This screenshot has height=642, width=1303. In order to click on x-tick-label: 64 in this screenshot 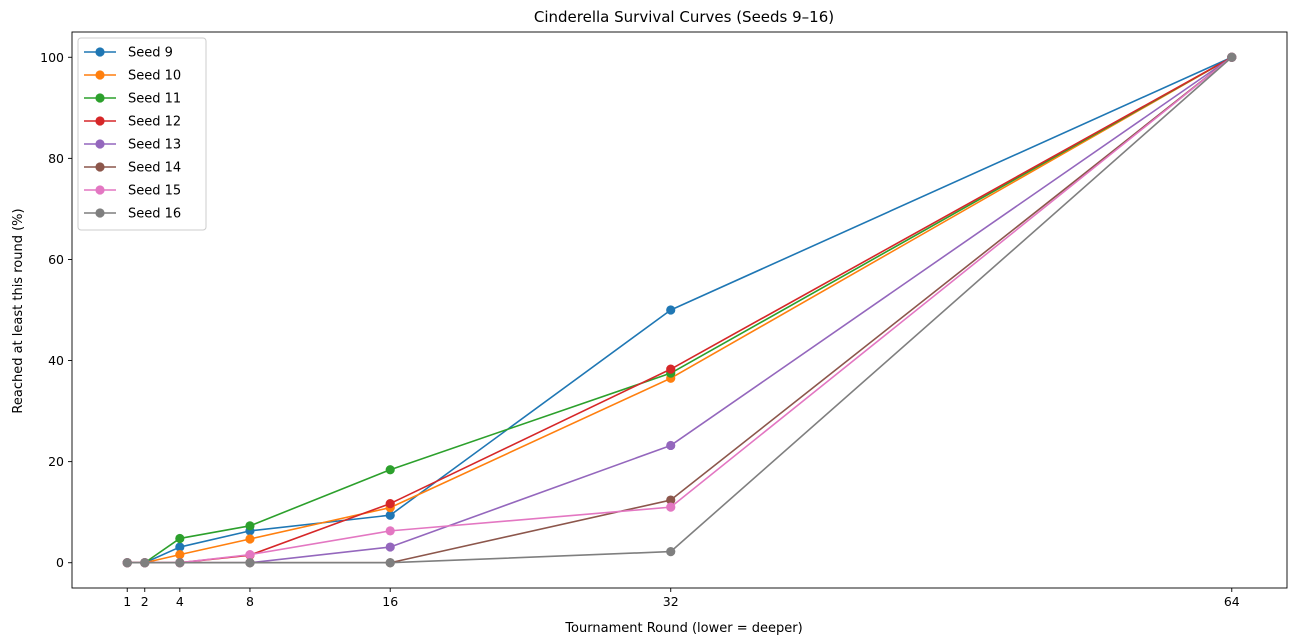, I will do `click(1232, 601)`.